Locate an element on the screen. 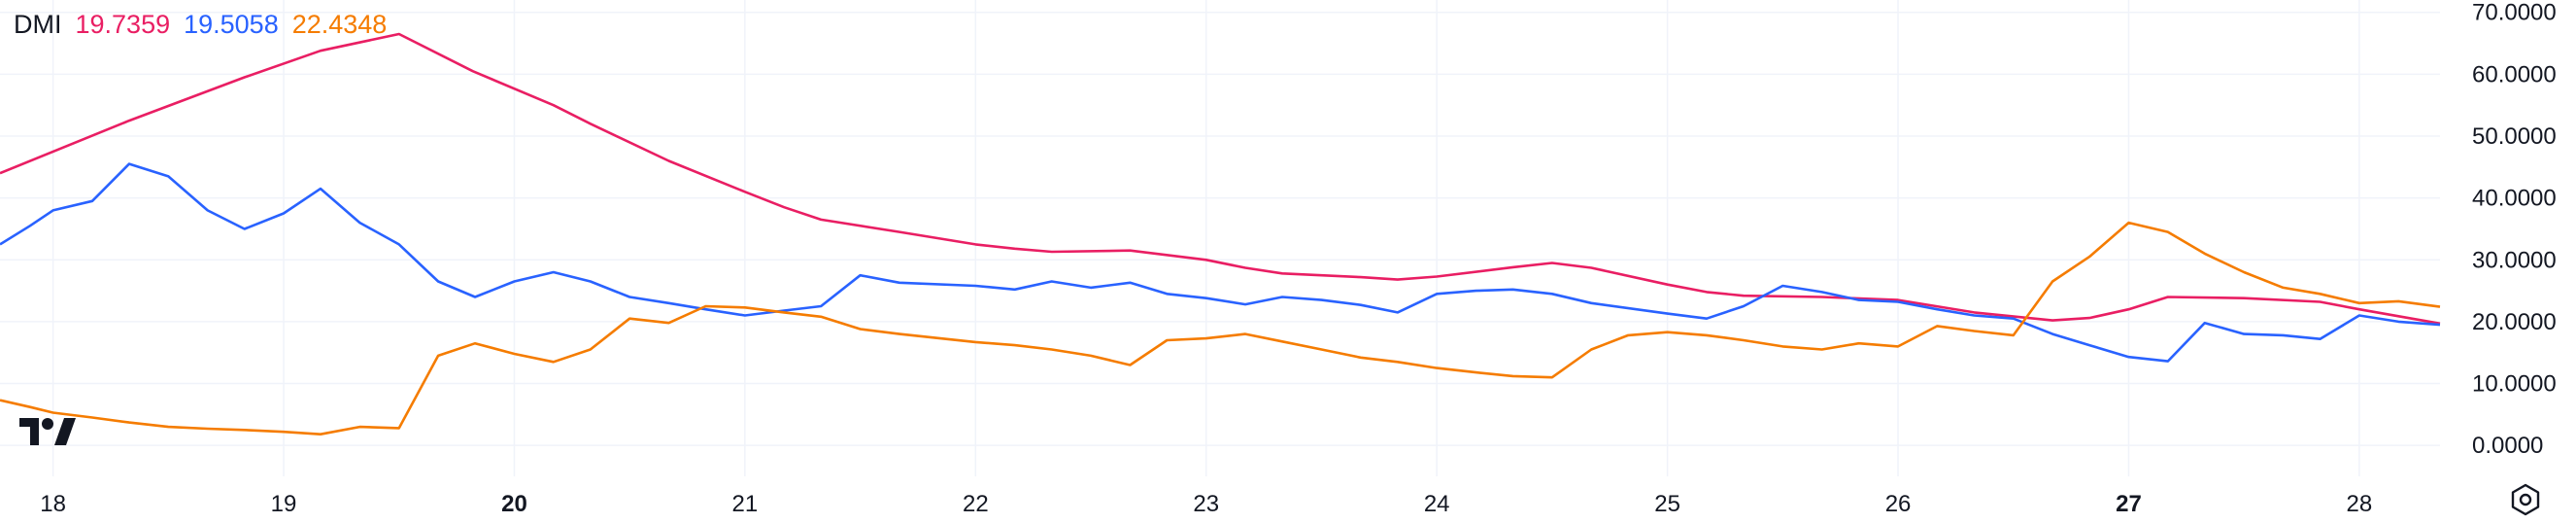  minus-di-value: 19.5058 is located at coordinates (231, 24).